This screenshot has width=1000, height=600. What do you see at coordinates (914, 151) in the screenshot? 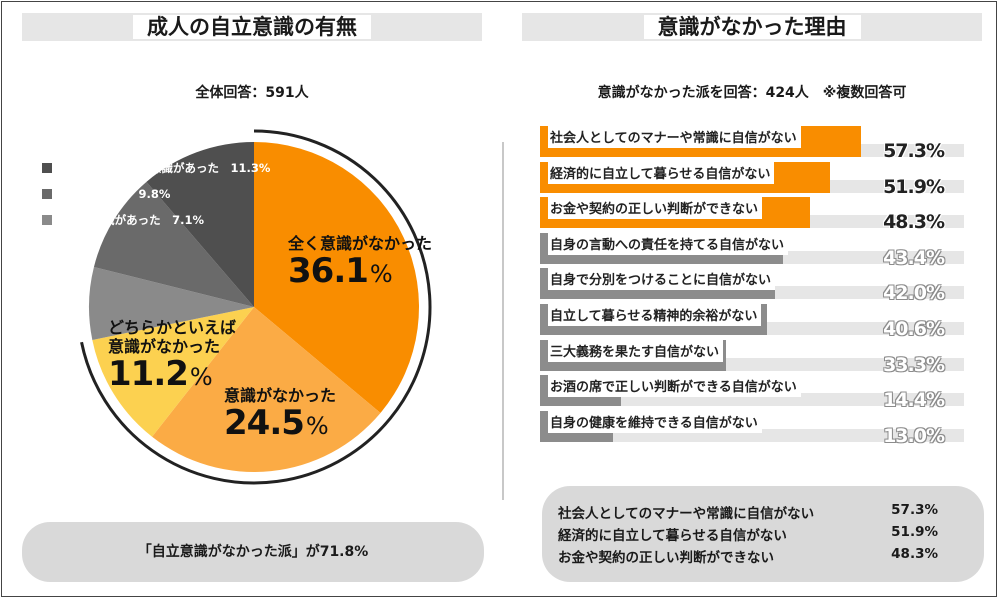
I see `bar-value-label: 57.3%` at bounding box center [914, 151].